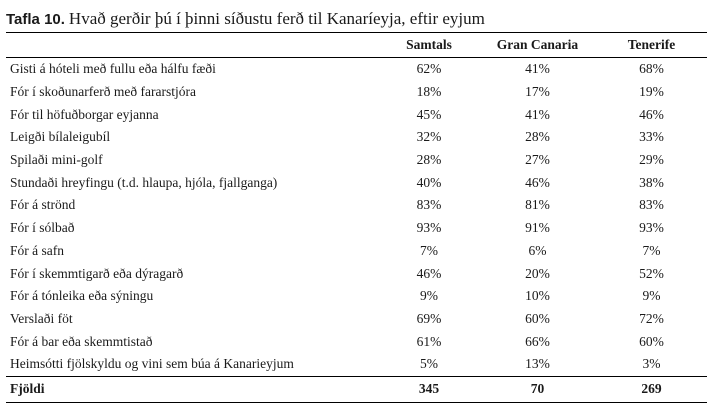 This screenshot has width=713, height=408. What do you see at coordinates (60, 137) in the screenshot?
I see `row-label: Leigði bílaleigubíl` at bounding box center [60, 137].